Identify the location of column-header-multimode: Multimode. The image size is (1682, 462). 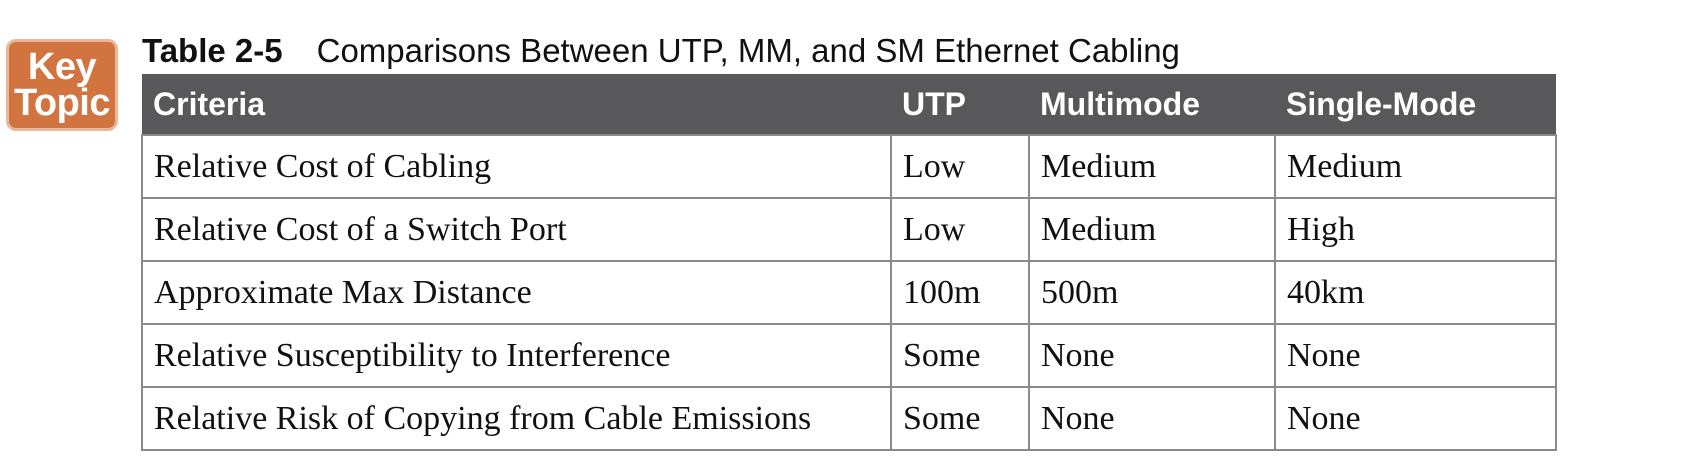
(1152, 104).